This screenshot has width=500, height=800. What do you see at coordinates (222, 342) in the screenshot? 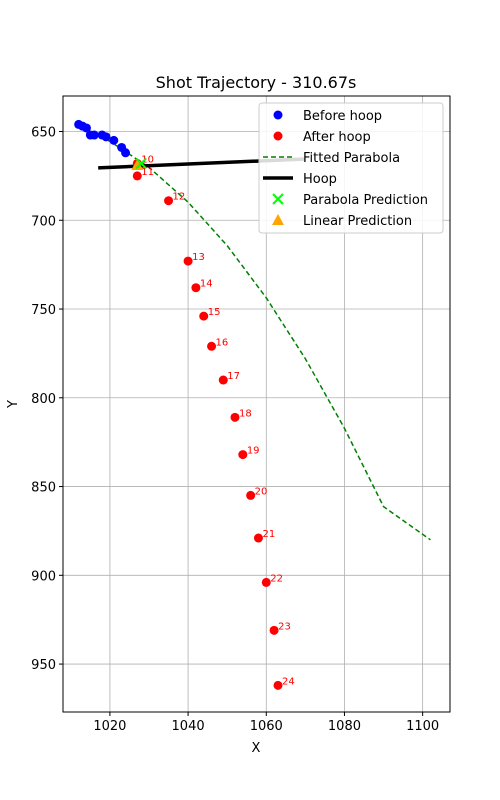
I see `after-hoop-point-label: 16` at bounding box center [222, 342].